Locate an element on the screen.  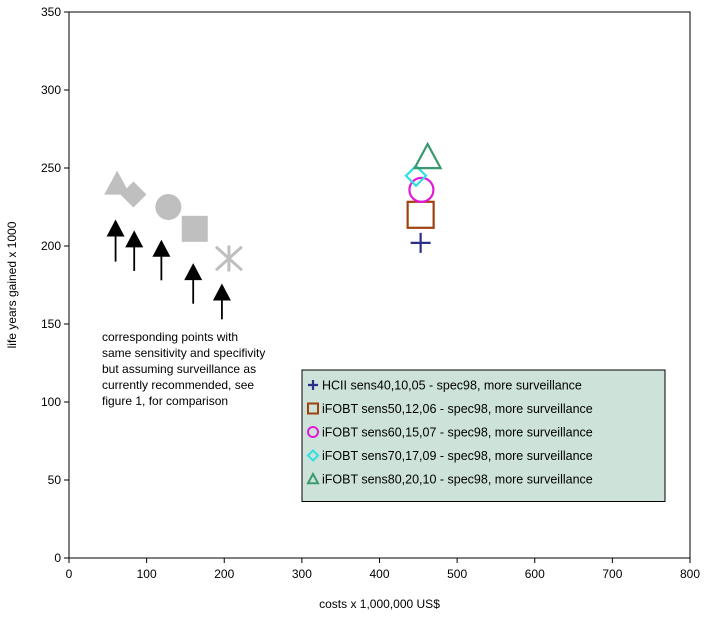
y-tick-label: 0 is located at coordinates (57, 558).